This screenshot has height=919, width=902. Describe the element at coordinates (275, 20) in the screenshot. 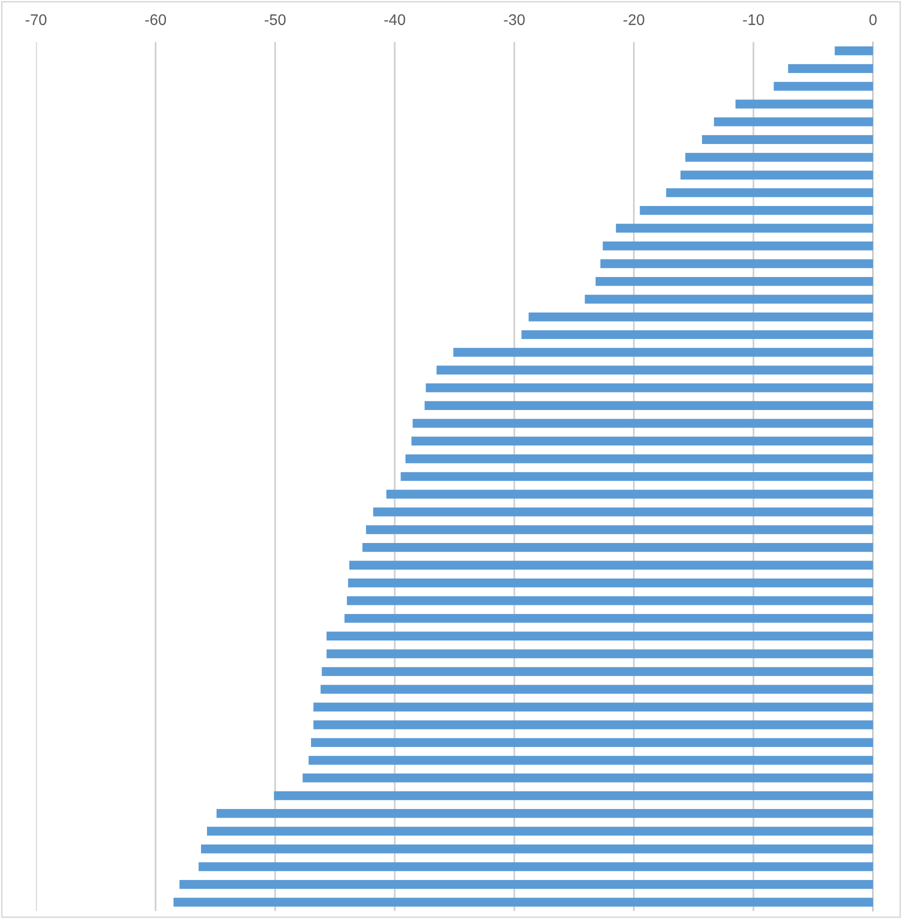

I see `x-tick-label: -50` at that location.